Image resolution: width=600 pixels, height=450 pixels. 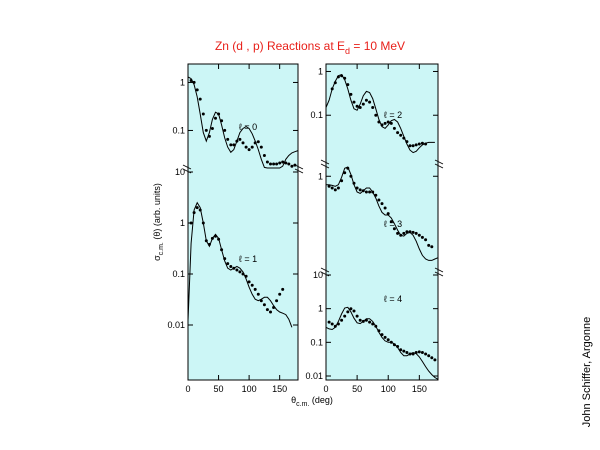 I want to click on x-axis-label-theta: θ, so click(x=293, y=400).